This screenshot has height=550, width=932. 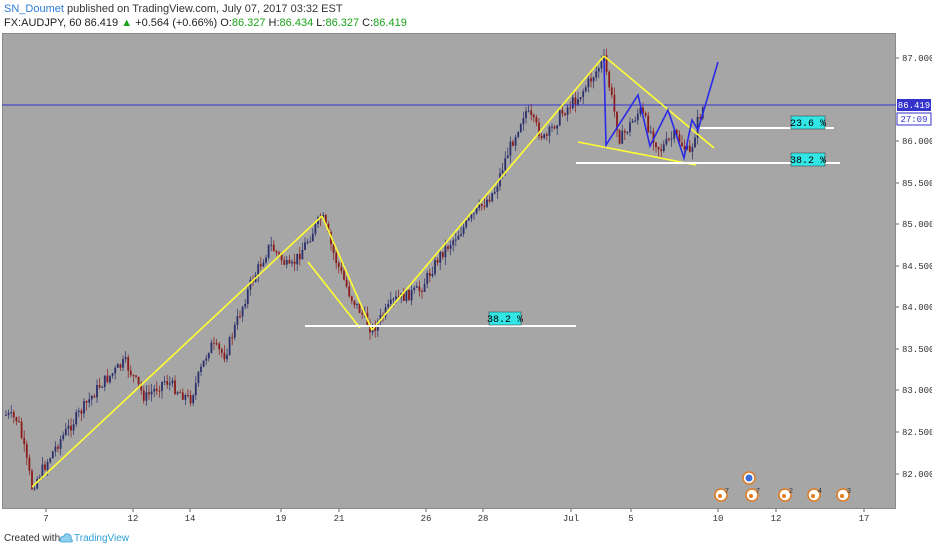 What do you see at coordinates (917, 184) in the screenshot?
I see `price-tick-label: 85.500` at bounding box center [917, 184].